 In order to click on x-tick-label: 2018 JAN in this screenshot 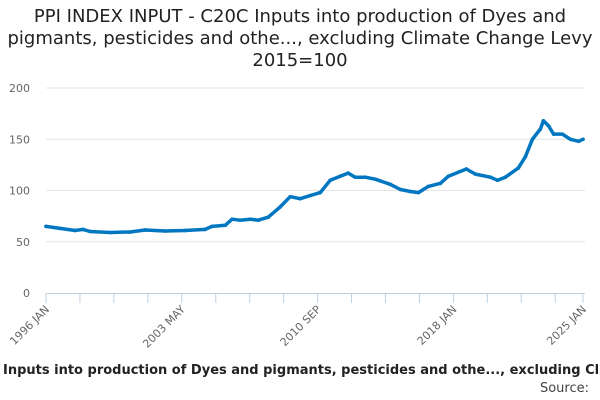, I will do `click(437, 325)`.